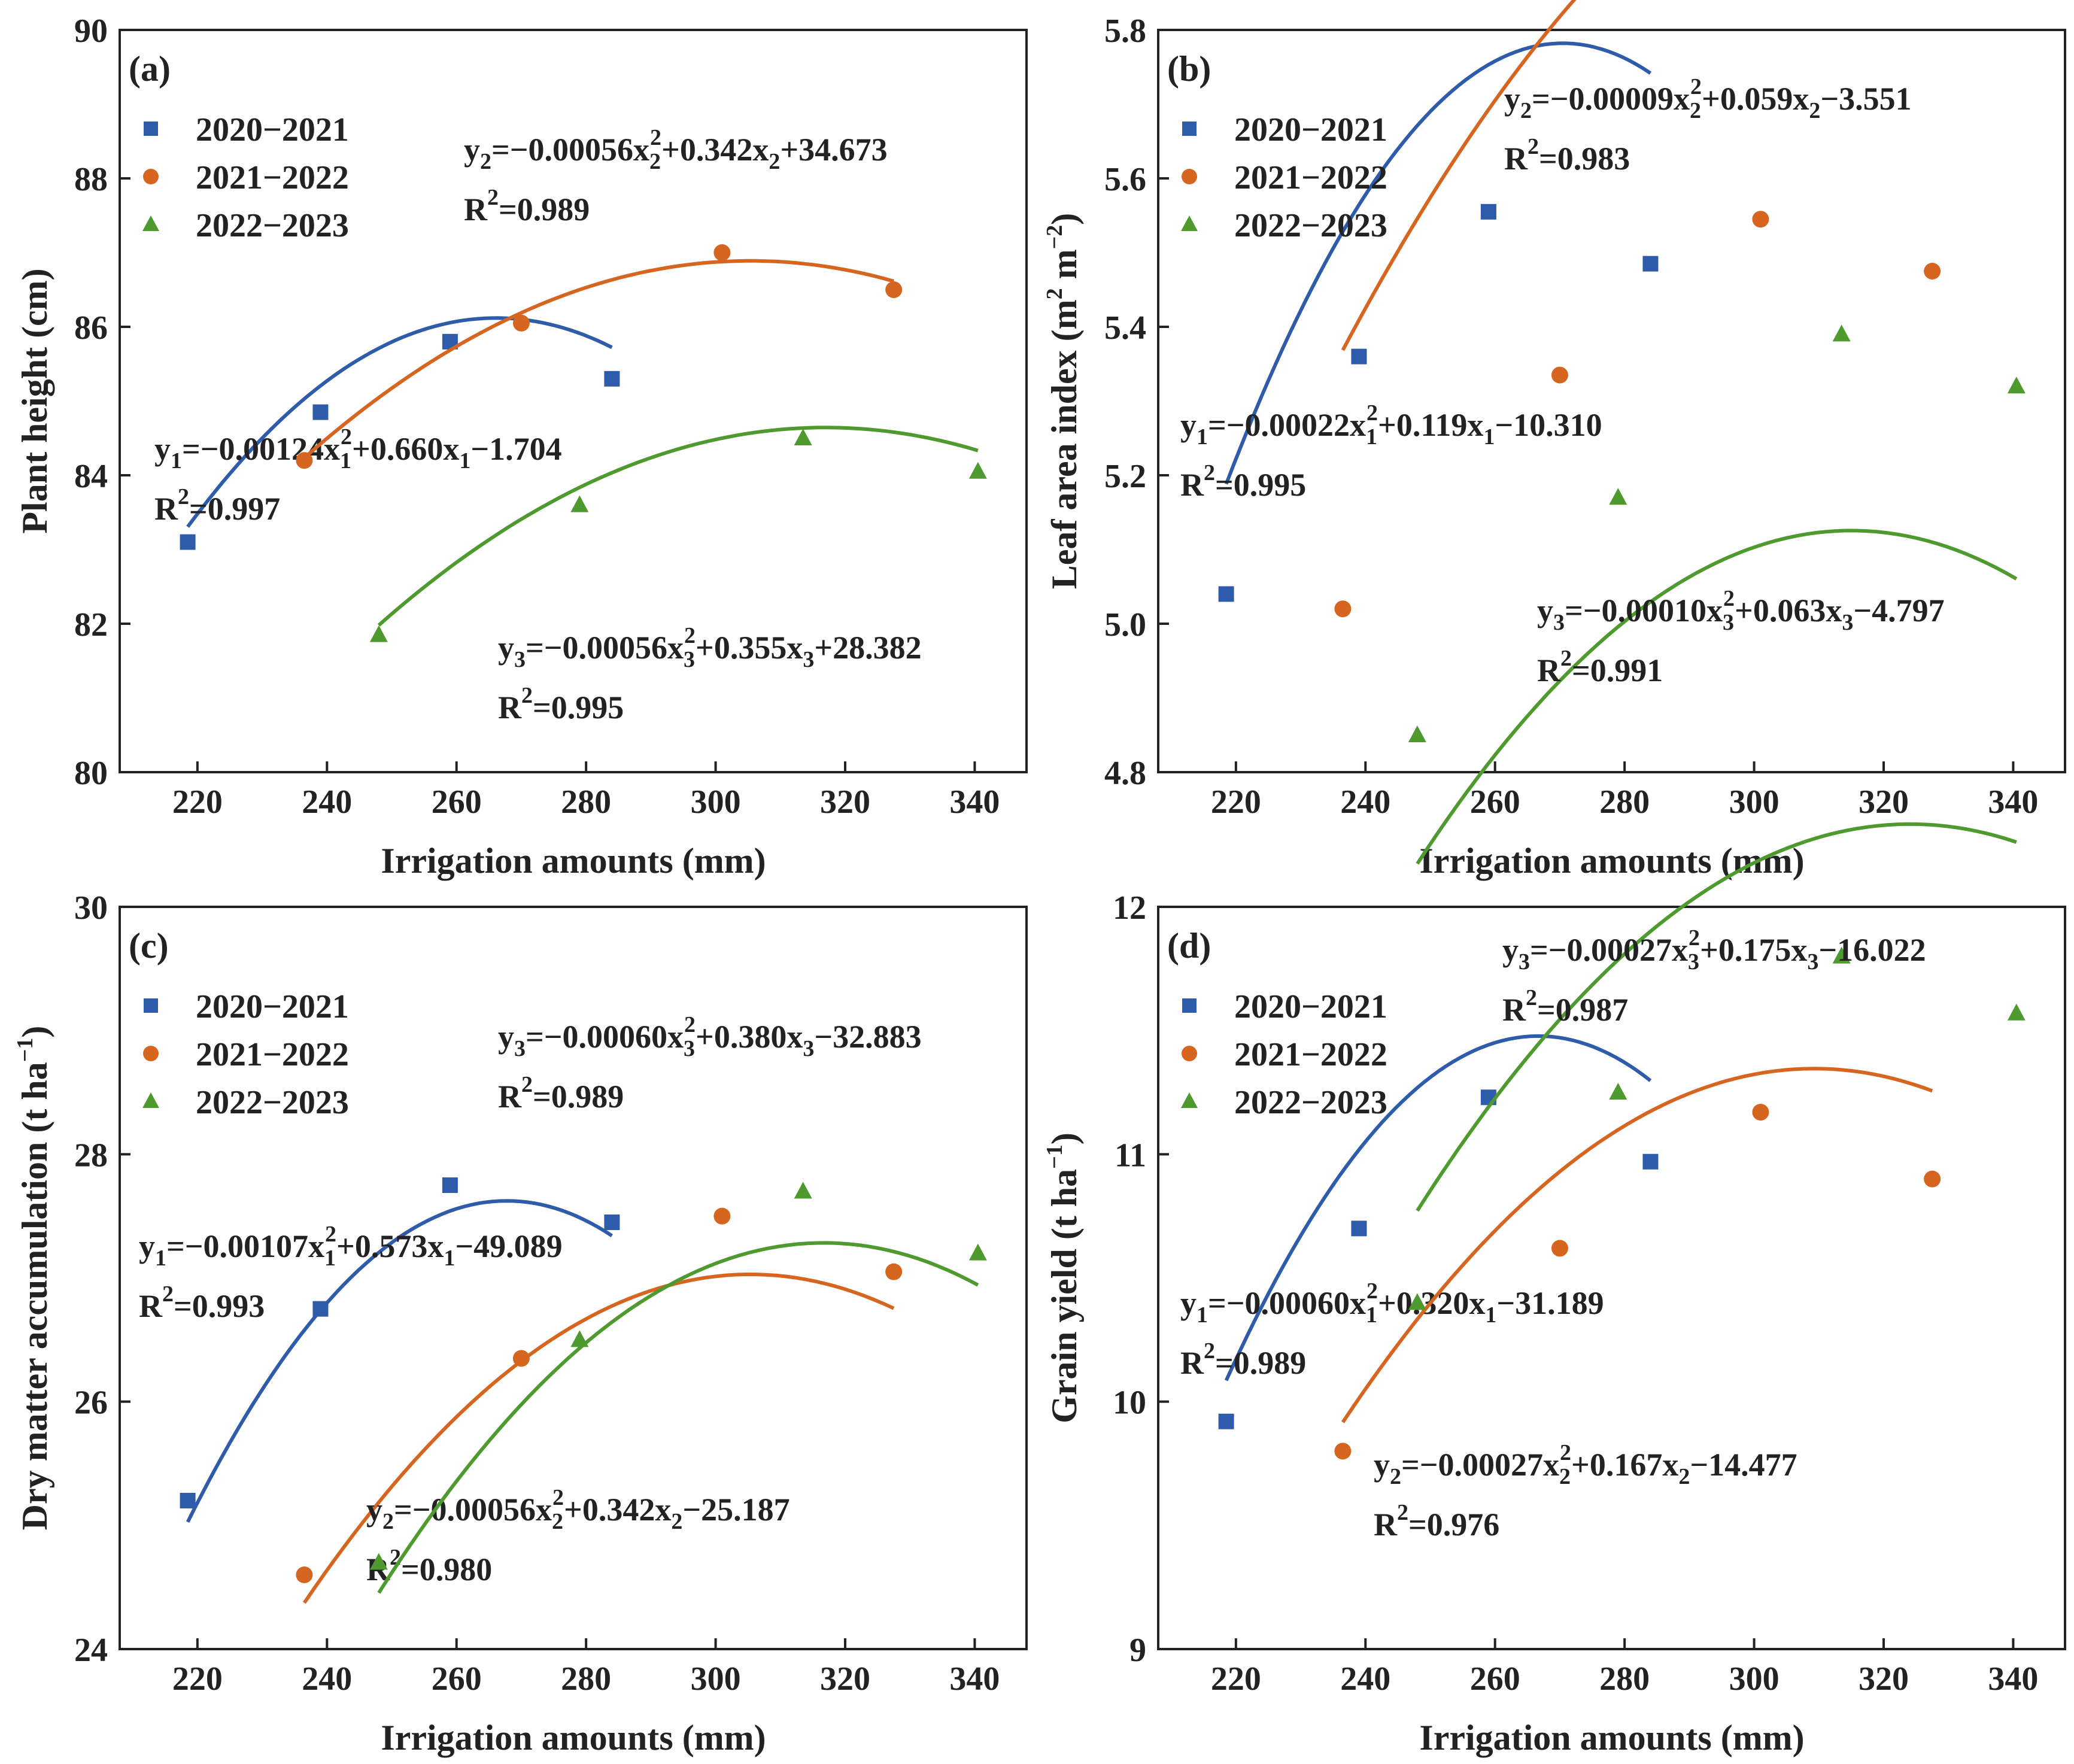 The height and width of the screenshot is (1764, 2074). What do you see at coordinates (197, 1679) in the screenshot?
I see `x-tick-label-c-220: 220` at bounding box center [197, 1679].